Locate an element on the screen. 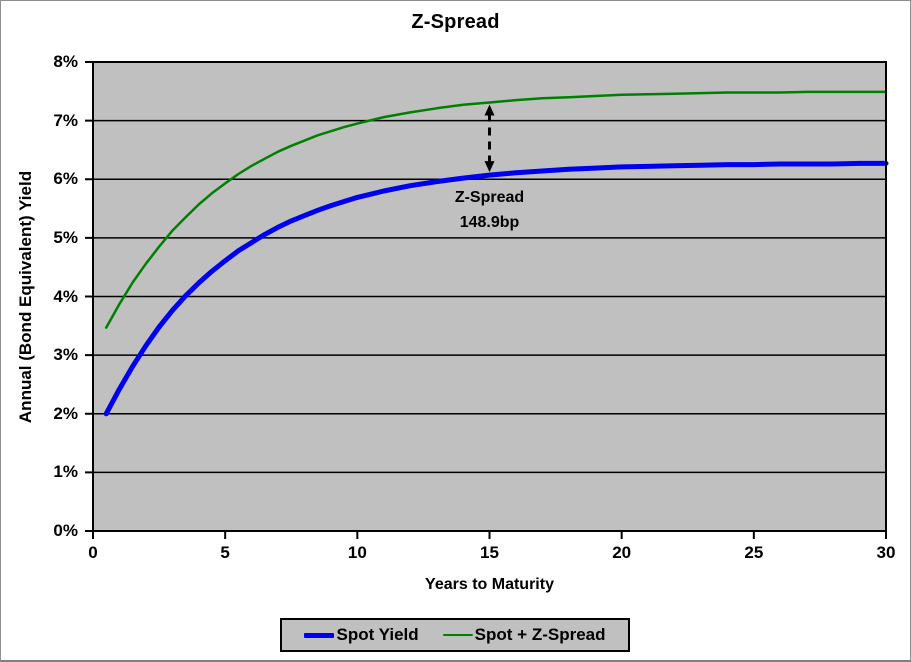 Image resolution: width=911 pixels, height=662 pixels. chart-title: Z-Spread is located at coordinates (455, 22).